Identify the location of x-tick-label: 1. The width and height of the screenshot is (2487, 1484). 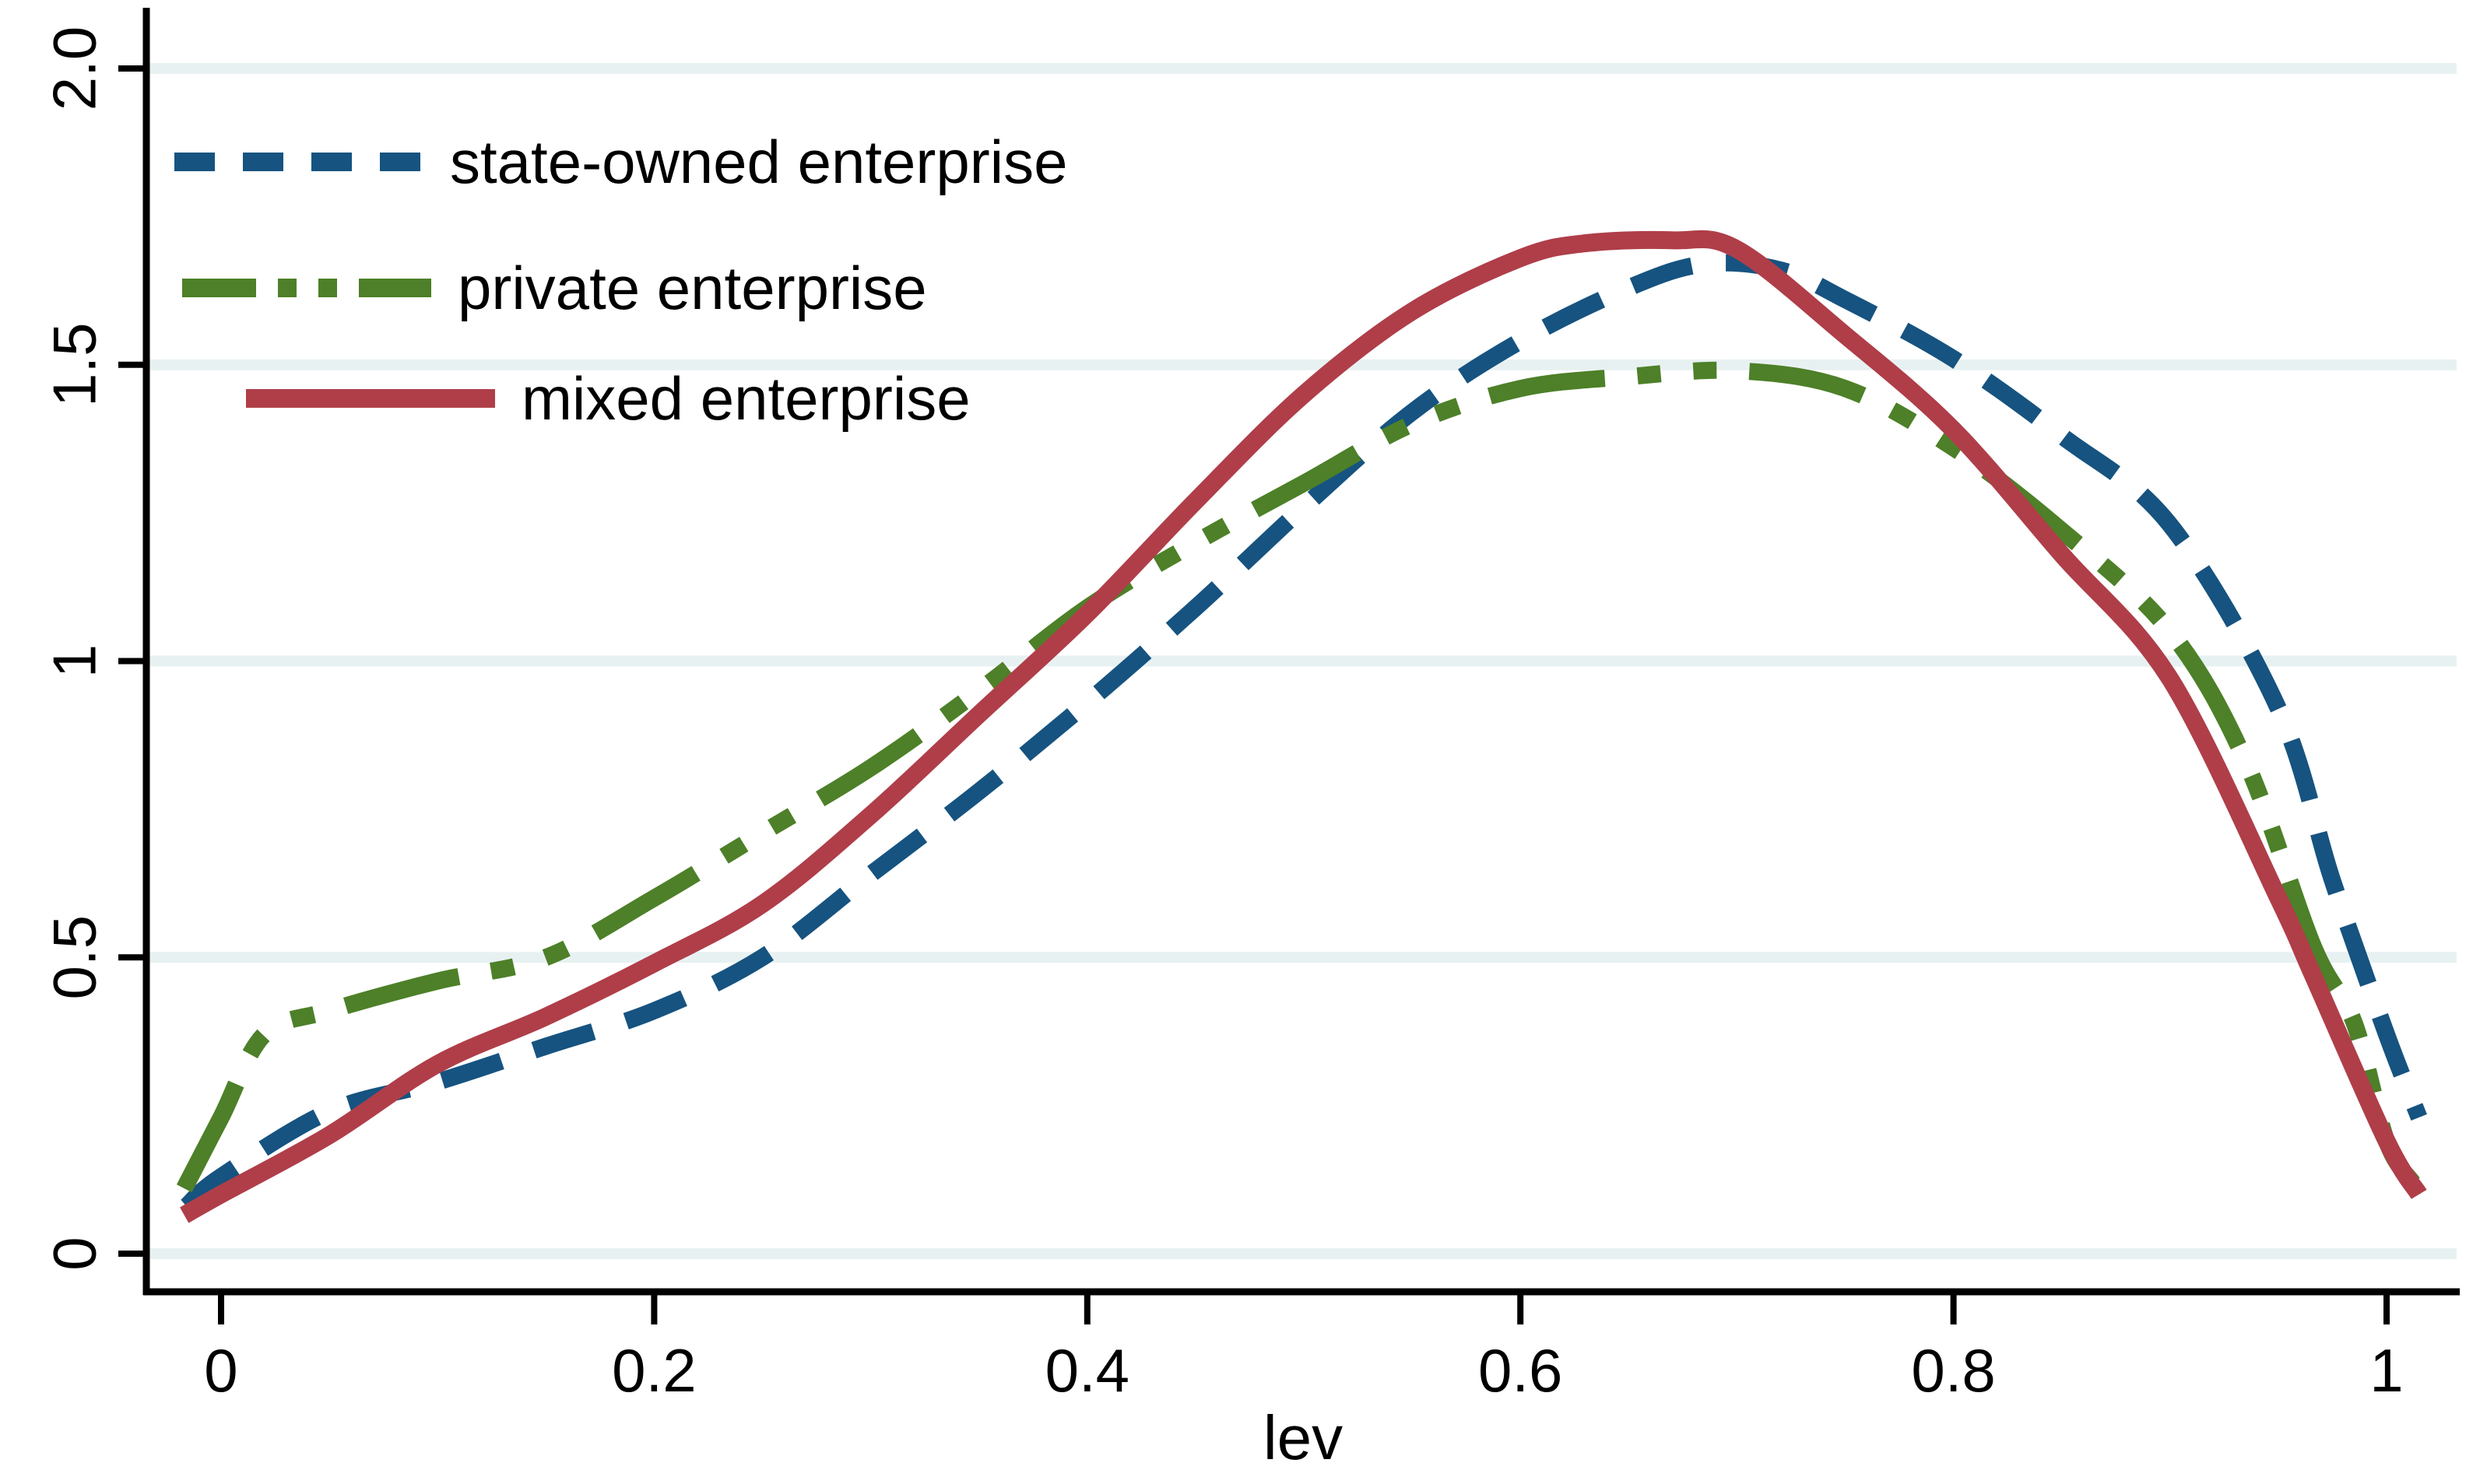
(2386, 1370).